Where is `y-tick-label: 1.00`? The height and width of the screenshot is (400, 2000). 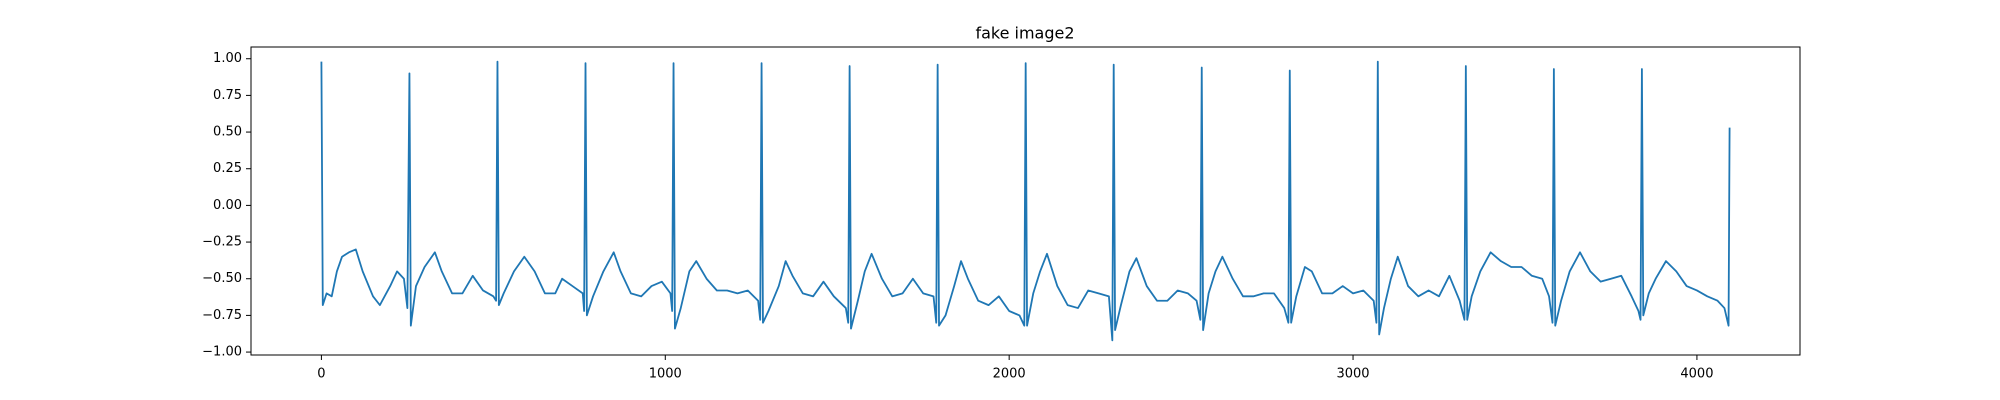
y-tick-label: 1.00 is located at coordinates (227, 58).